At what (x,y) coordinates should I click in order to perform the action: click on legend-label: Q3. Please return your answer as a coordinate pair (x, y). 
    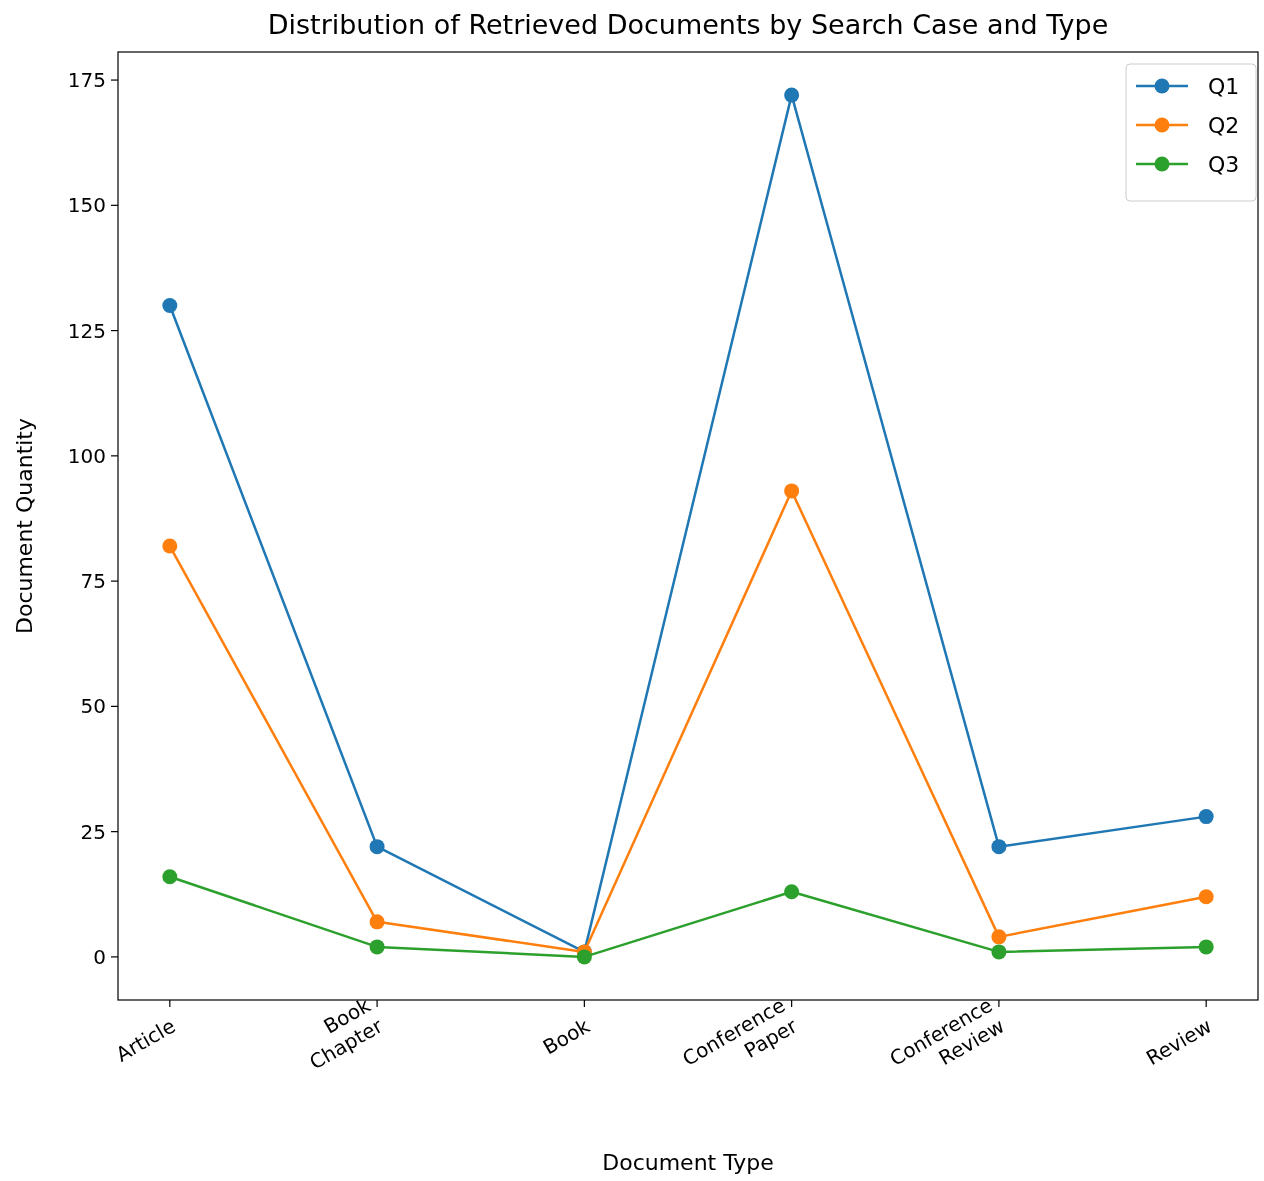
    Looking at the image, I should click on (1224, 164).